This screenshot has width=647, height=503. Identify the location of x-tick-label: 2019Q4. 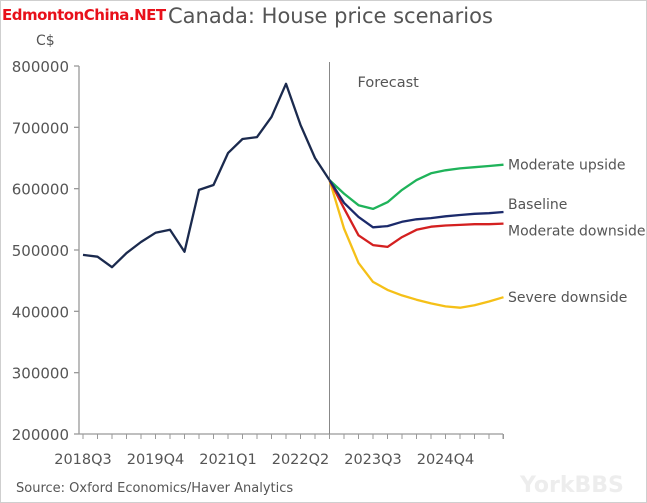
(156, 460).